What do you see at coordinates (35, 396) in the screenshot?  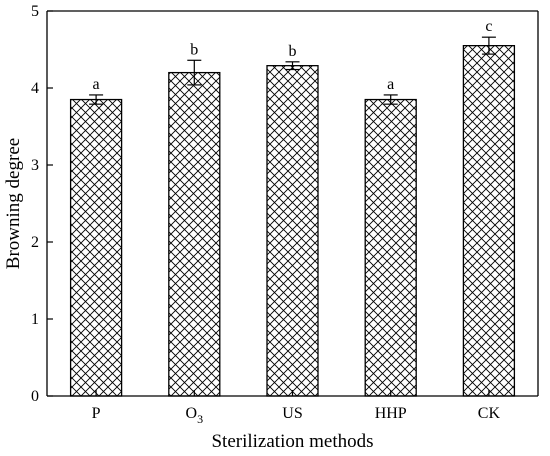 I see `y-tick-label: 0` at bounding box center [35, 396].